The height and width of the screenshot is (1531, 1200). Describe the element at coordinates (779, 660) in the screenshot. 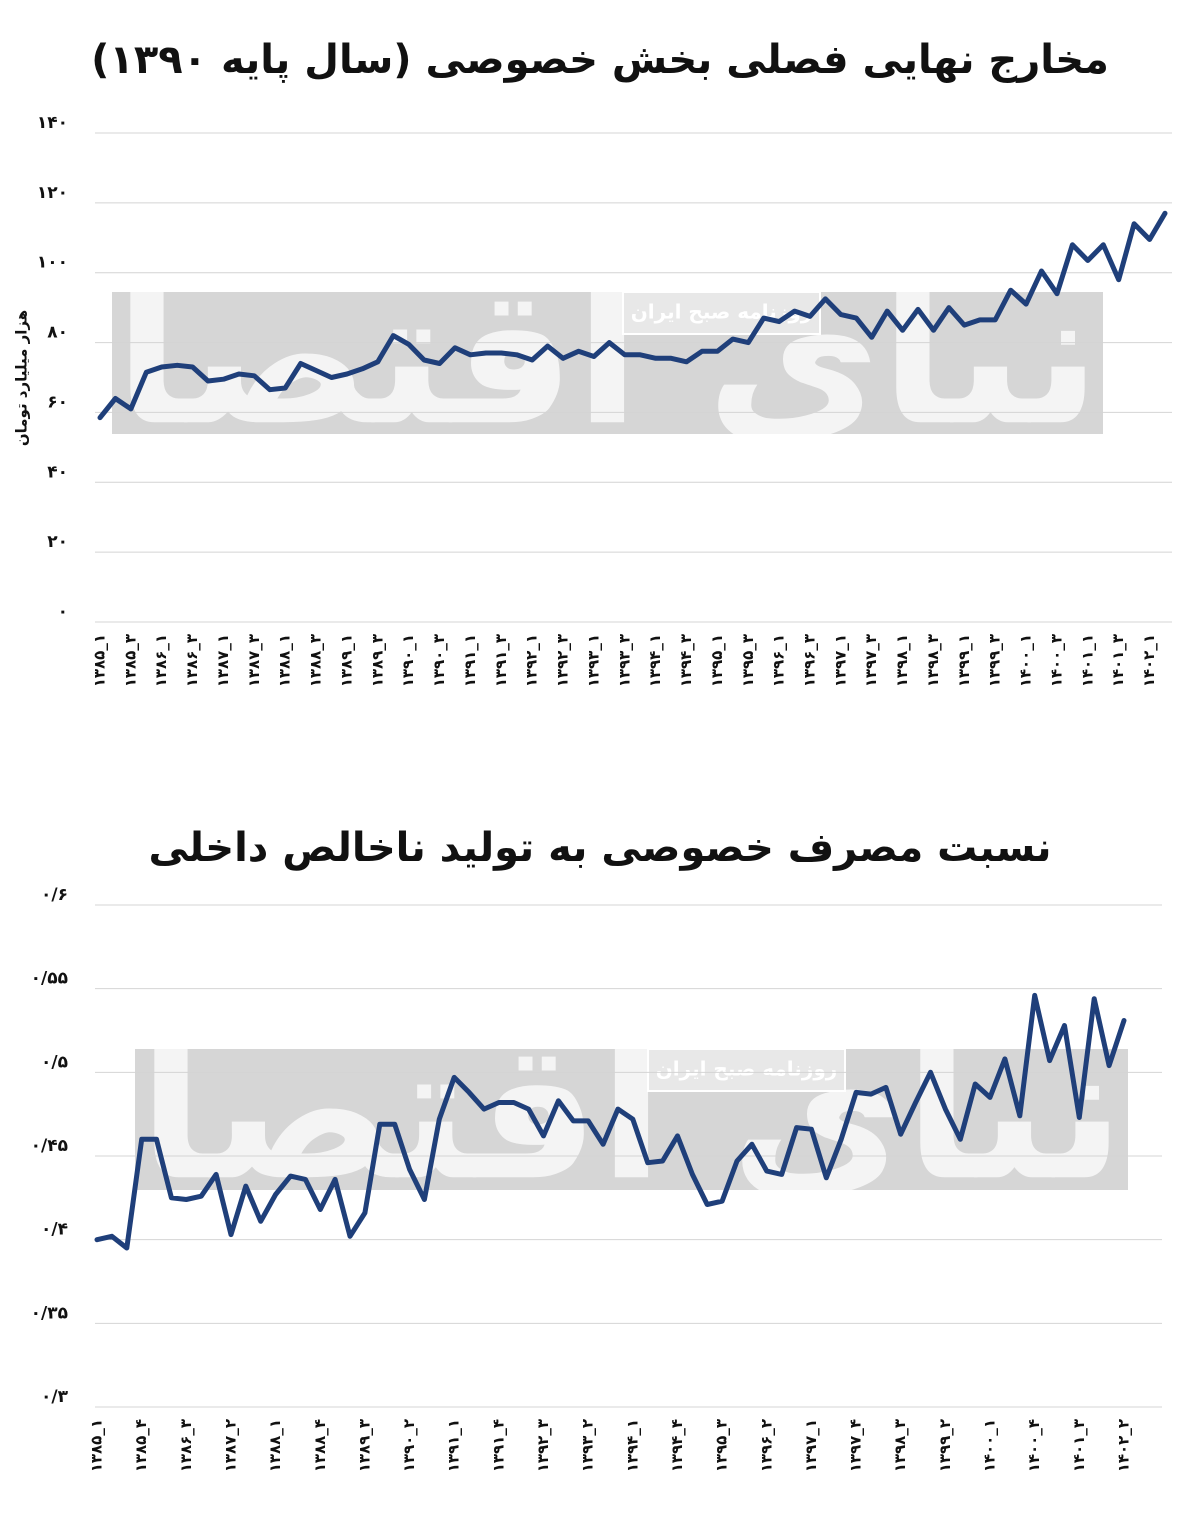

I see `x-tick-label: ۱۳۹۶_۱` at that location.